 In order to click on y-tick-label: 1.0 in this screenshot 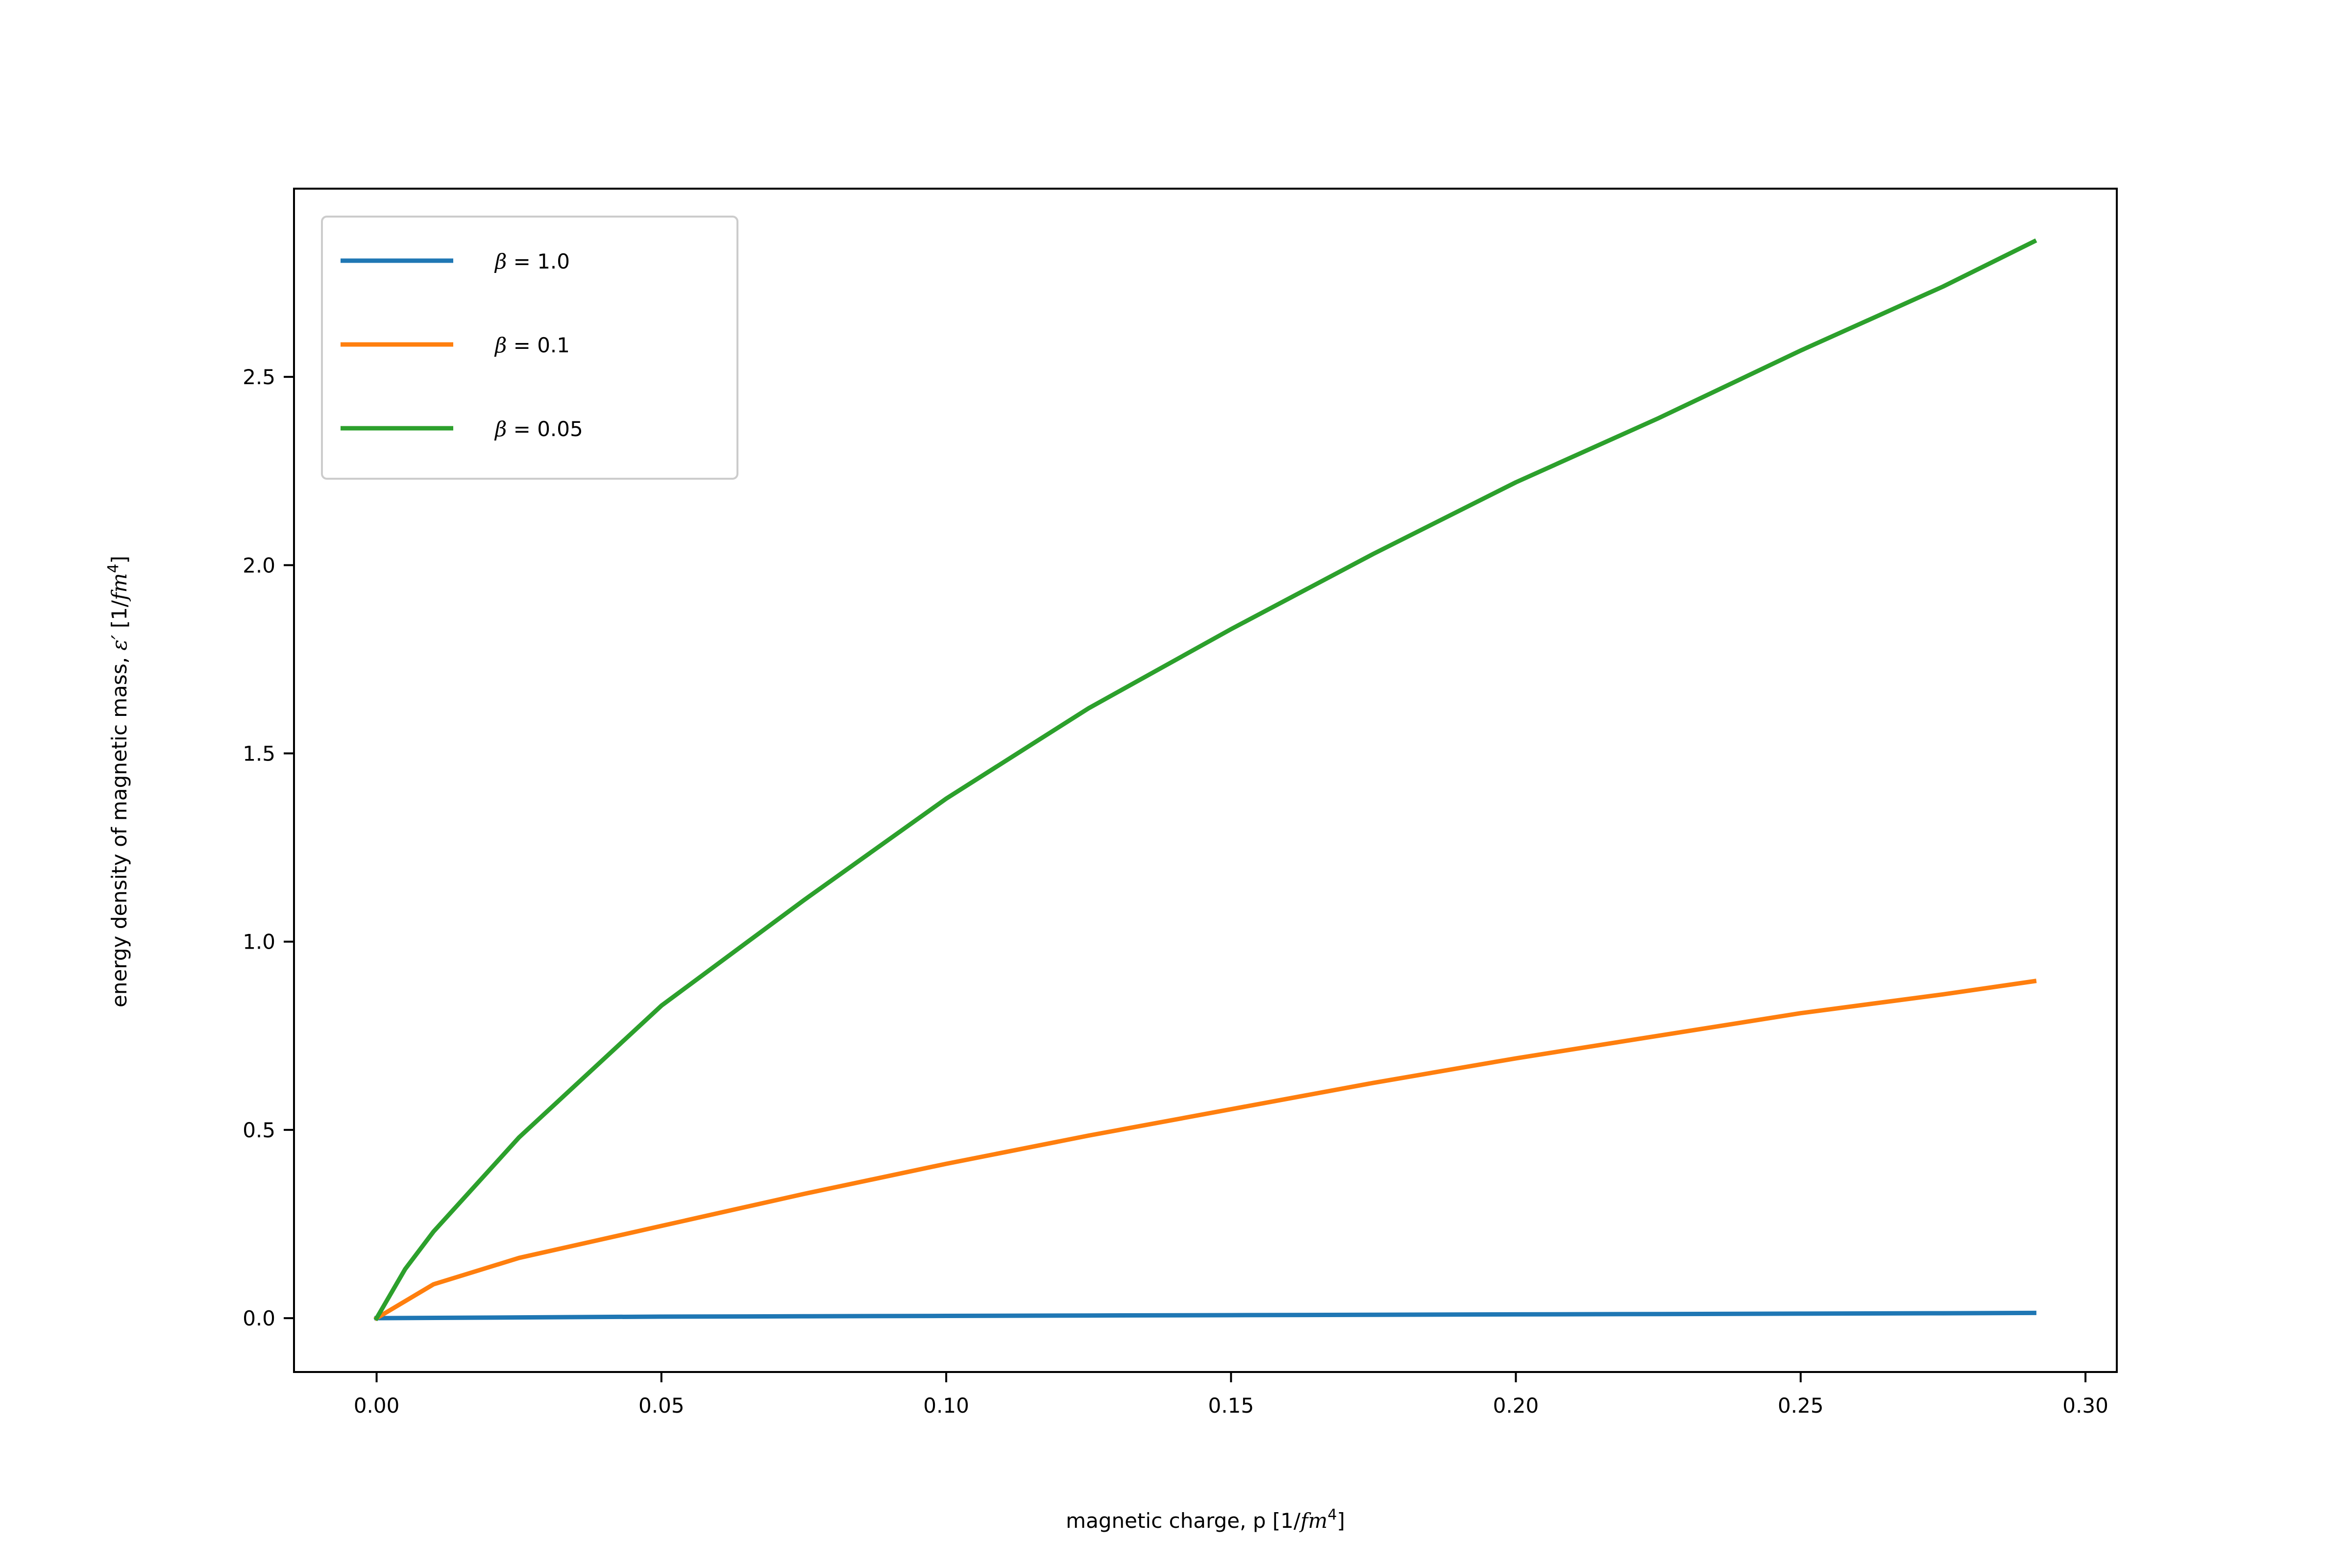, I will do `click(259, 942)`.